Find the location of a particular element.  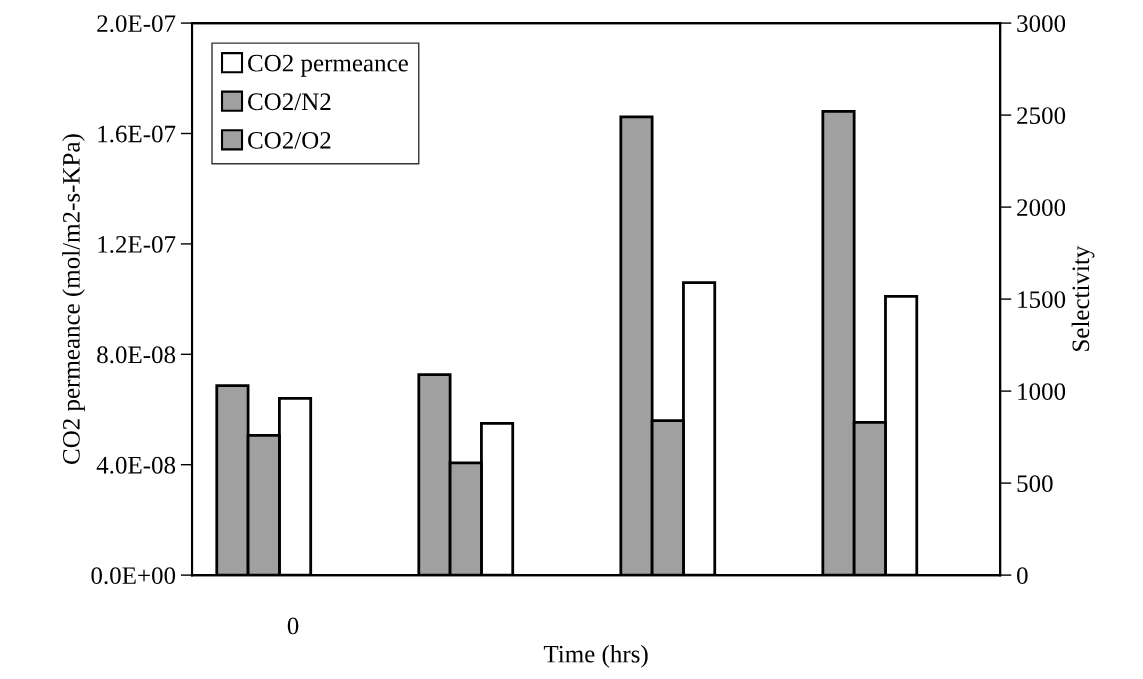

y2-axis-title: Selectivity is located at coordinates (1083, 298).